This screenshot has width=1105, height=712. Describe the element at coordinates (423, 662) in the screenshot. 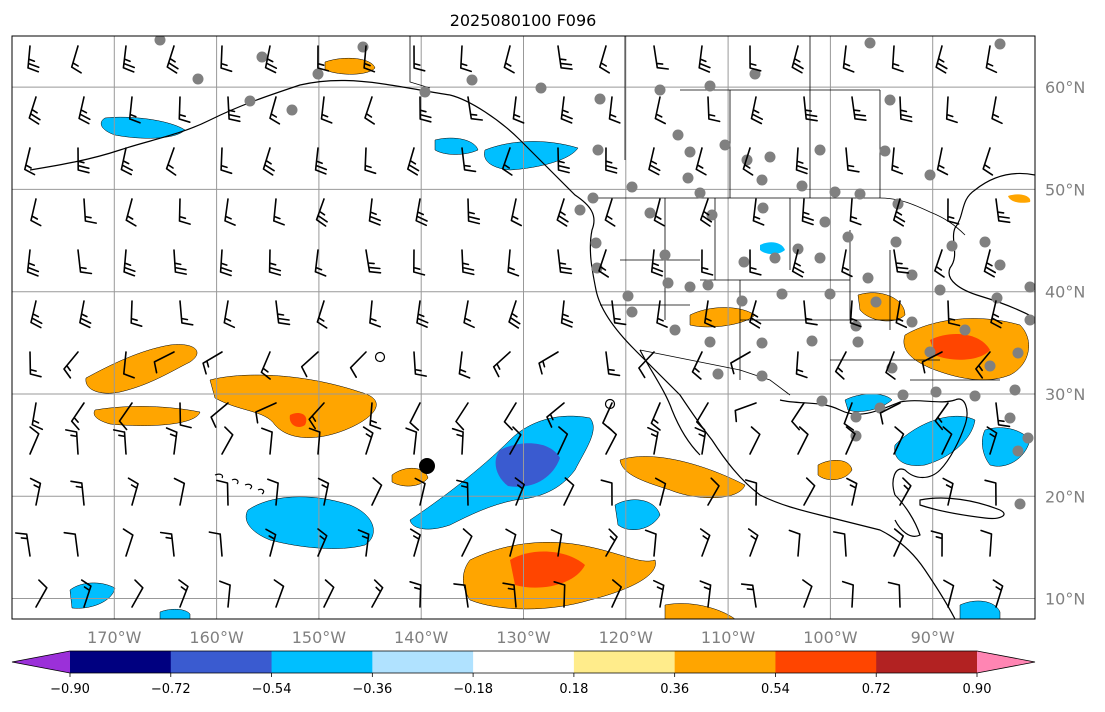

I see `colorbar-segment` at that location.